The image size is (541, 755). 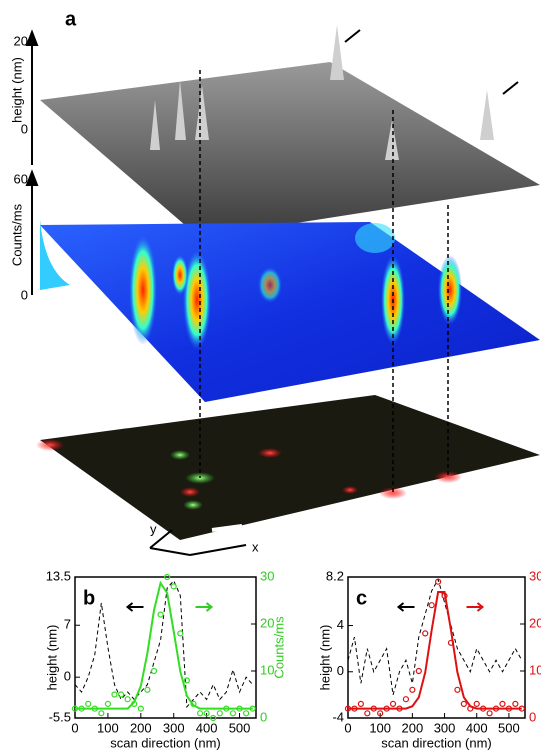 I want to click on axis-label: Counts/ms, so click(x=16, y=234).